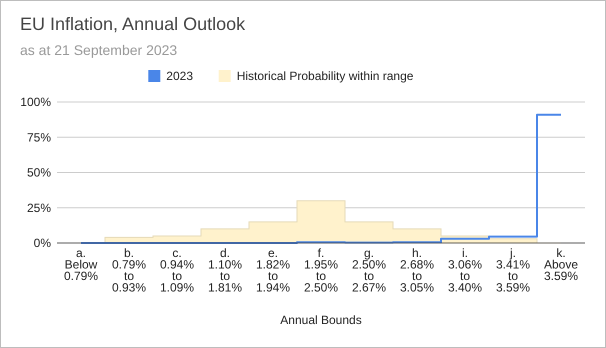 The height and width of the screenshot is (348, 606). Describe the element at coordinates (369, 270) in the screenshot. I see `x-tick-label: g. 2.50% to 2.67%` at that location.